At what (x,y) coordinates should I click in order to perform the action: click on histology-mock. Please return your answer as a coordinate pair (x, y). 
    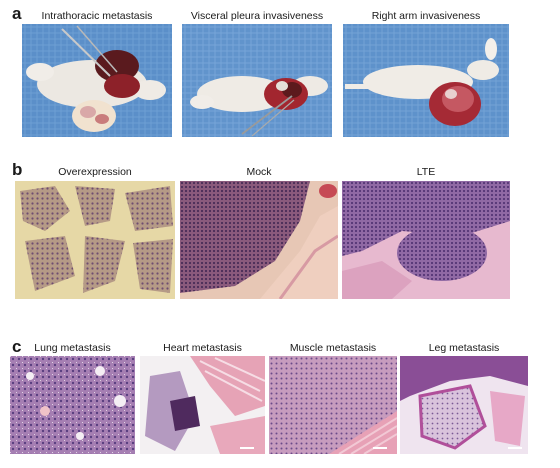
    Looking at the image, I should click on (259, 240).